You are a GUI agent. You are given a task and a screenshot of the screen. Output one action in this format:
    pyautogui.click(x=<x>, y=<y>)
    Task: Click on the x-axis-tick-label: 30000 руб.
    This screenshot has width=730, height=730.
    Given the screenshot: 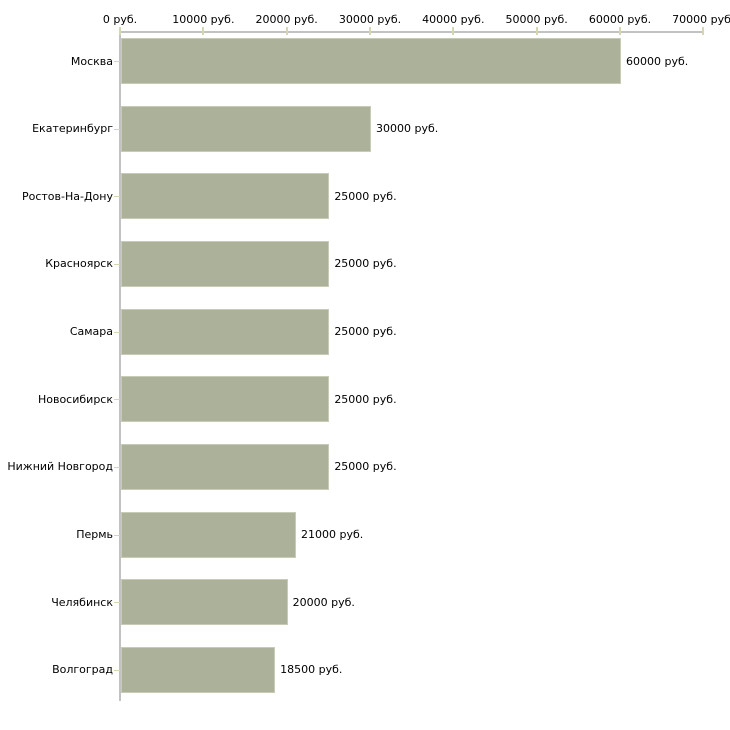 What is the action you would take?
    pyautogui.click(x=370, y=19)
    